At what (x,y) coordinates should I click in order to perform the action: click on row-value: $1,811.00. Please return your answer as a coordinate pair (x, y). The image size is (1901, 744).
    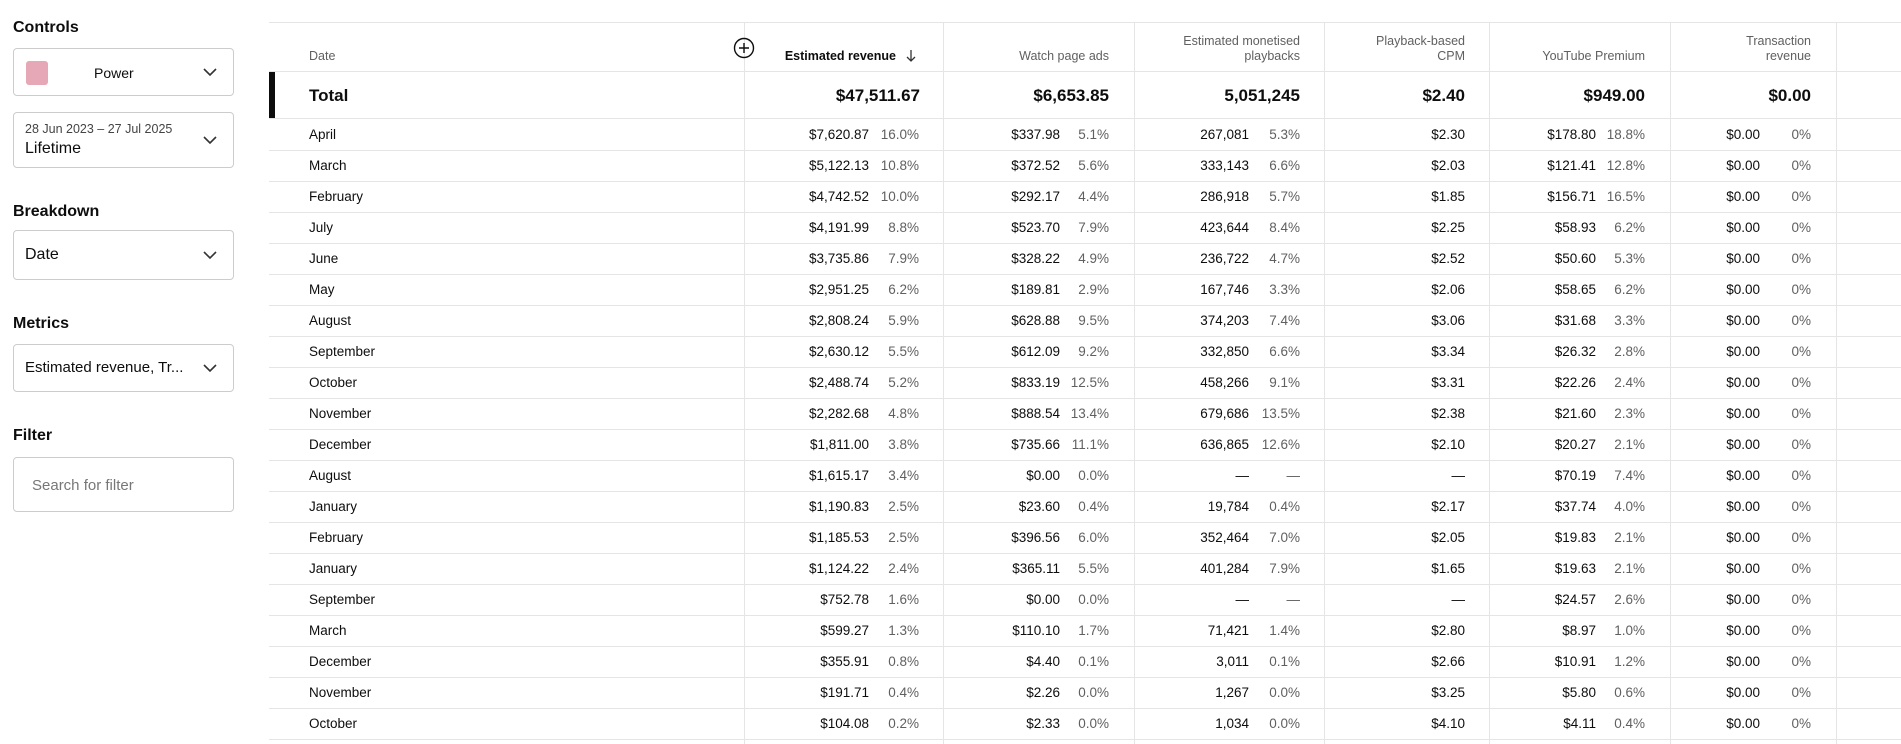
    Looking at the image, I should click on (839, 444).